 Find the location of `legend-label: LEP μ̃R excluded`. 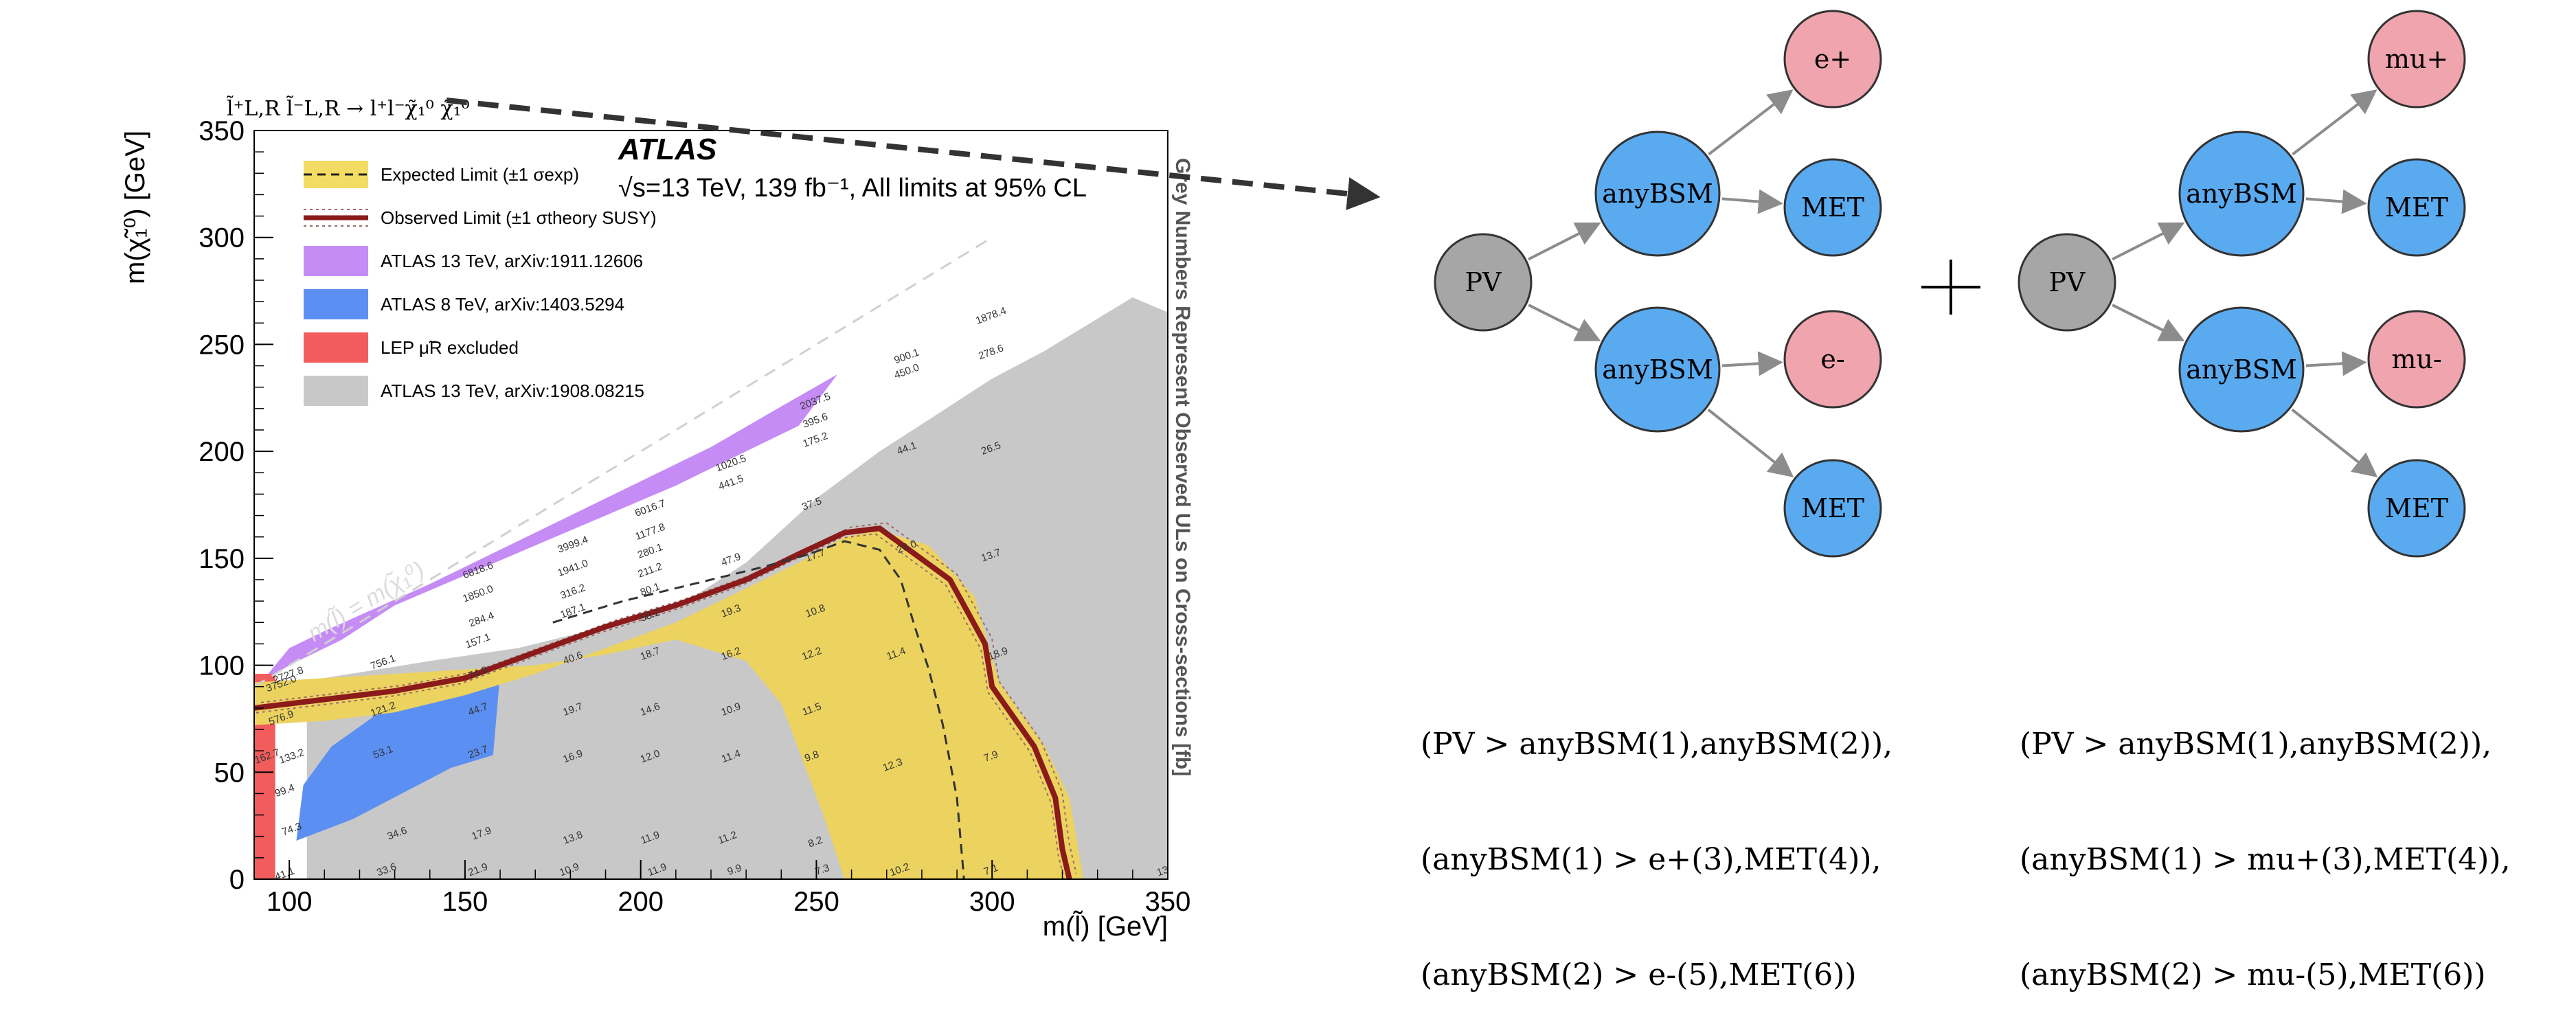

legend-label: LEP μ̃R excluded is located at coordinates (450, 347).